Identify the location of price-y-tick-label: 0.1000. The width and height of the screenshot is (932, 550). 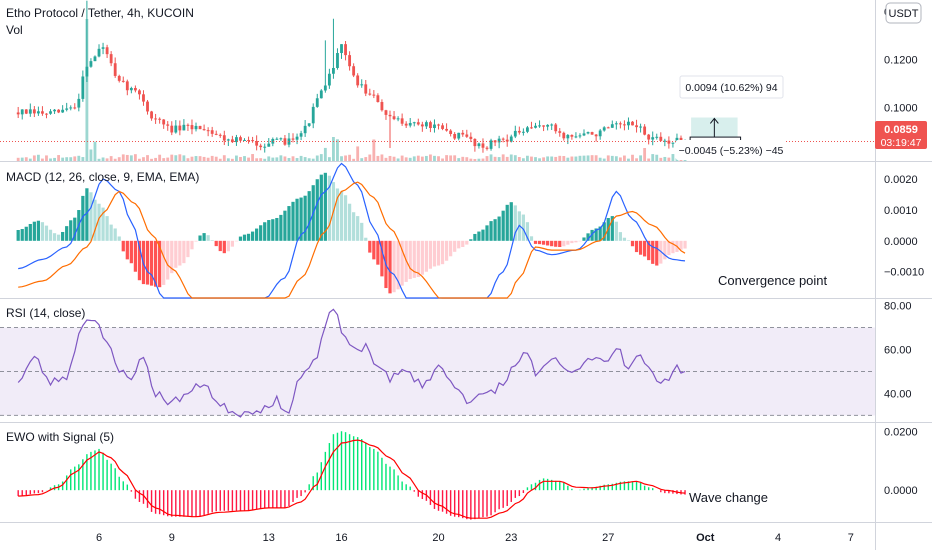
(901, 109).